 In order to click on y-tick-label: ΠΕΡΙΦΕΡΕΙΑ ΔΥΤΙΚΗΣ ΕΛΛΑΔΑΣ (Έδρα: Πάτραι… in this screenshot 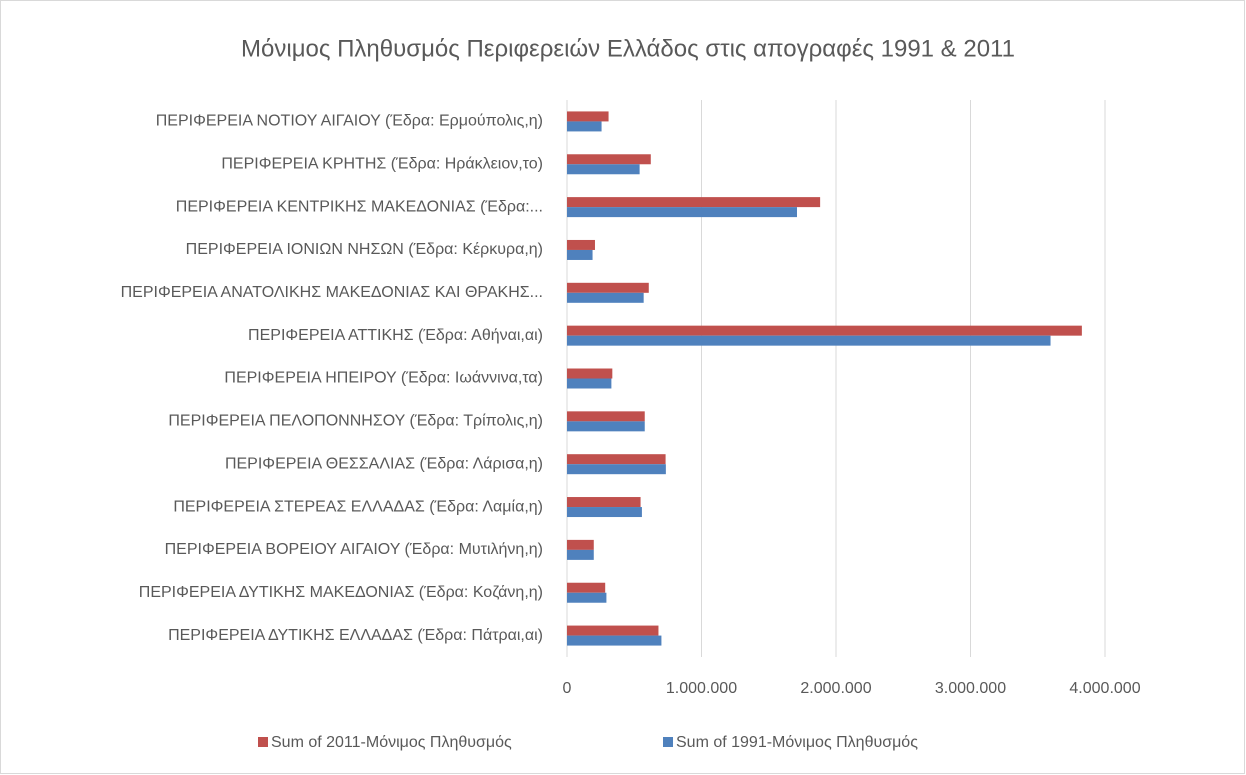, I will do `click(355, 635)`.